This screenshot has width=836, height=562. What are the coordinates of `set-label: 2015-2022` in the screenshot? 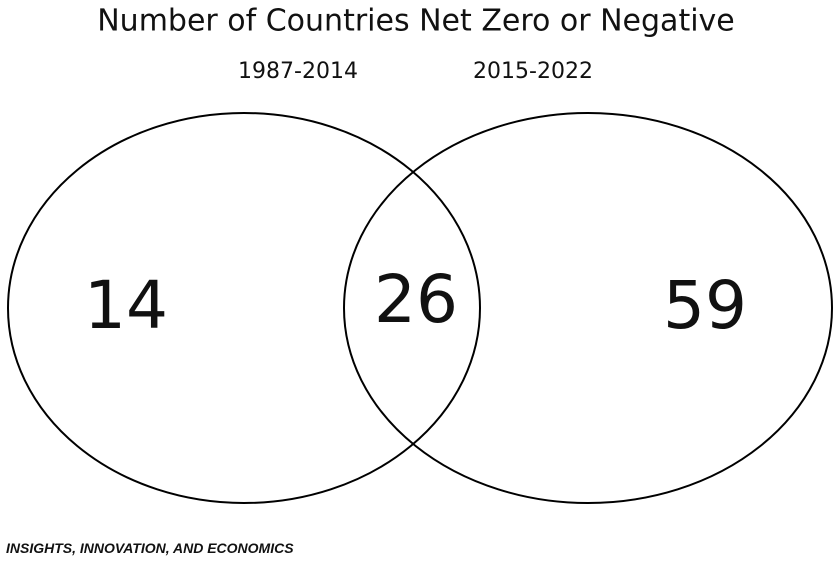 It's located at (533, 71).